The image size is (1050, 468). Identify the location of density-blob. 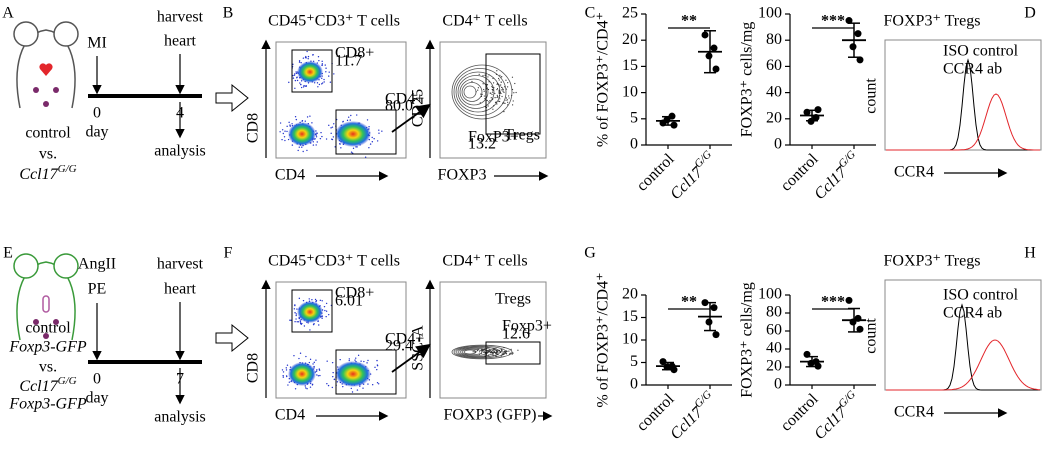
(353, 134).